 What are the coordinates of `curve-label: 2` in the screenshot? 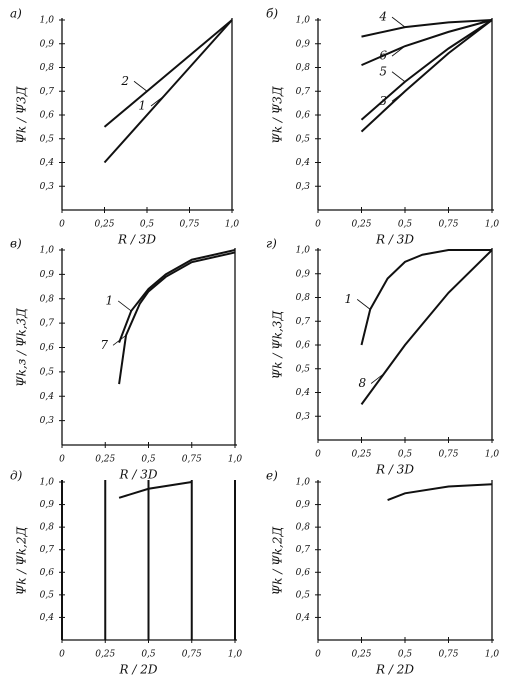 It's located at (124, 81).